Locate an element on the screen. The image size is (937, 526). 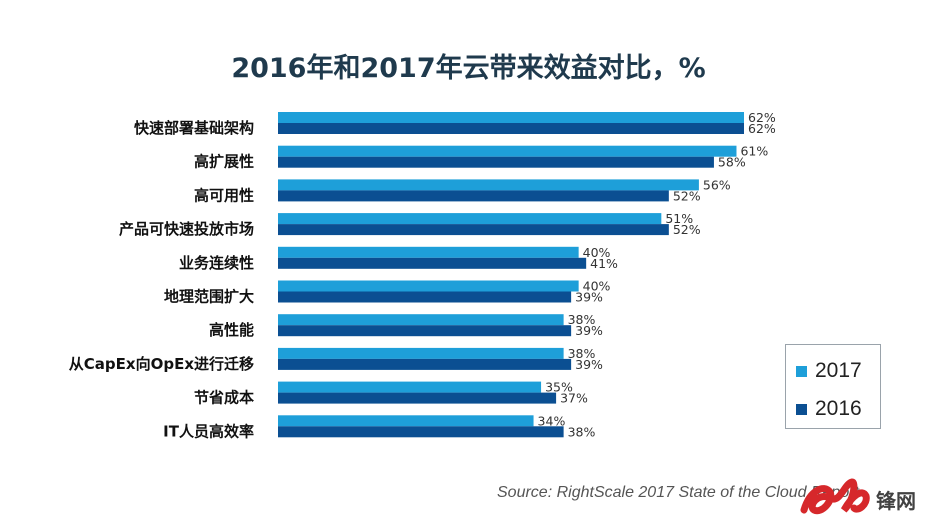
data-label-2017: 56% is located at coordinates (717, 184).